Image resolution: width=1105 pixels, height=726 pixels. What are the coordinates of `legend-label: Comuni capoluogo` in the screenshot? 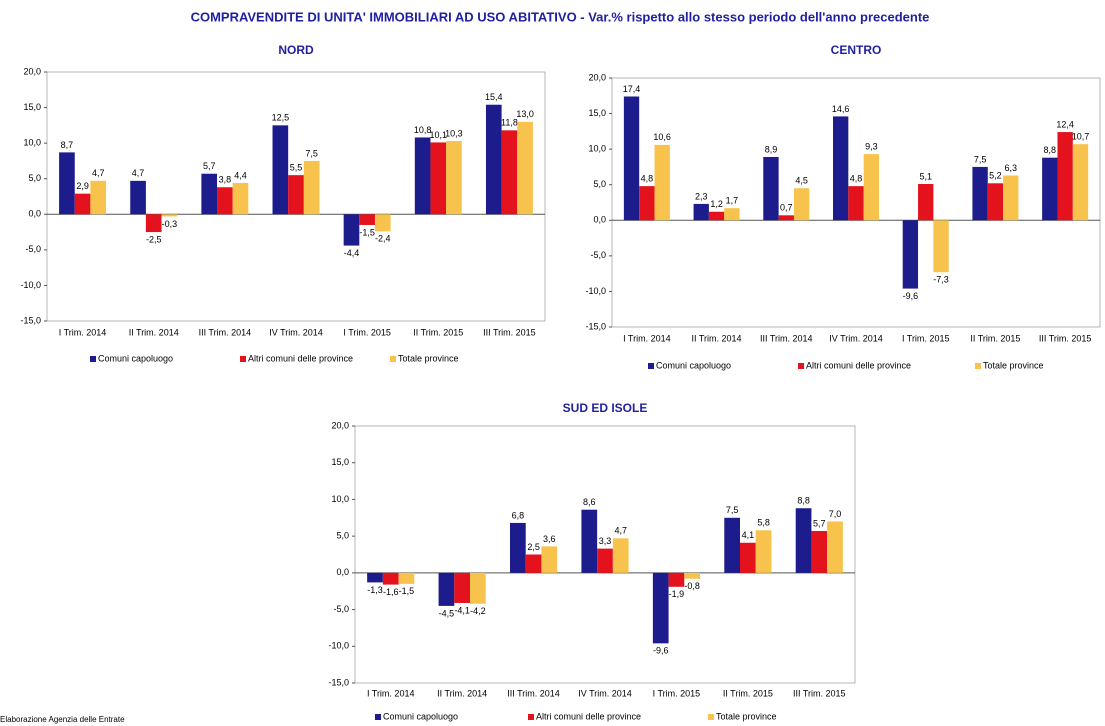 It's located at (693, 365).